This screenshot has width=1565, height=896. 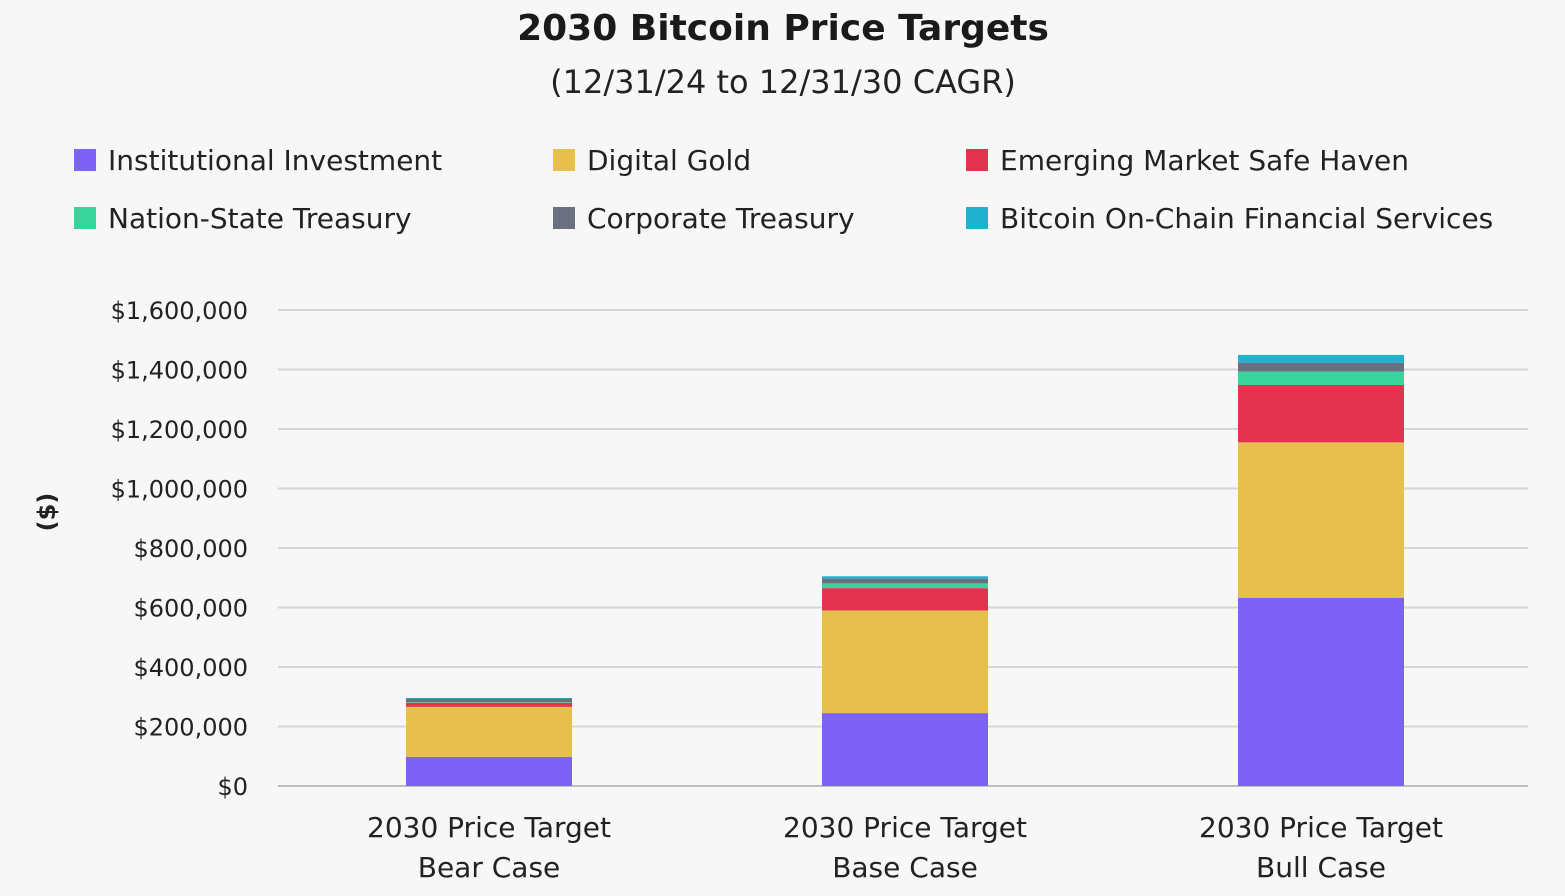 I want to click on y-tick-label: $1,000,000, so click(x=179, y=490).